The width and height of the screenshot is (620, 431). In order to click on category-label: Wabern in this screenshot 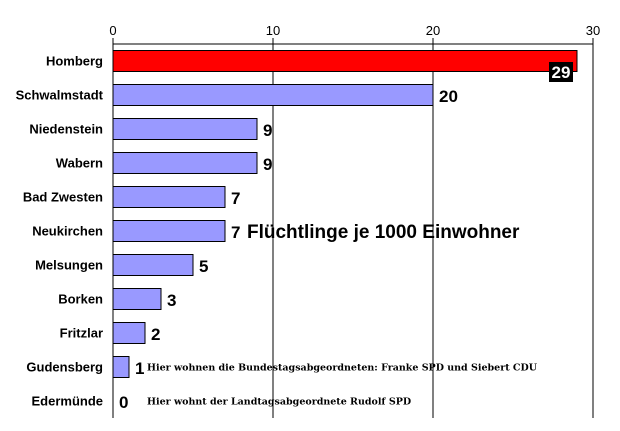, I will do `click(79, 163)`.